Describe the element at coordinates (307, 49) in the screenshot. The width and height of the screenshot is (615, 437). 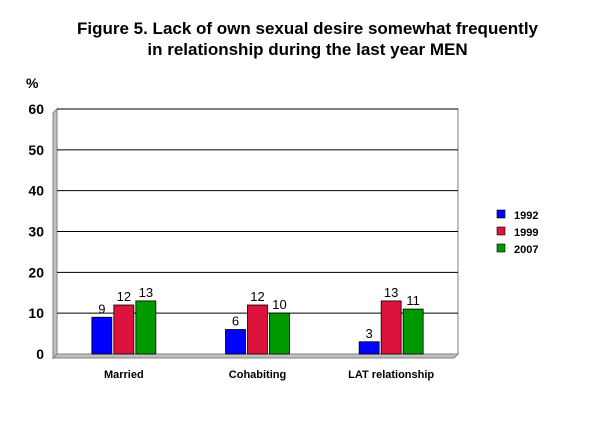
I see `chart-title-line2: in relationship during the last year MEN` at that location.